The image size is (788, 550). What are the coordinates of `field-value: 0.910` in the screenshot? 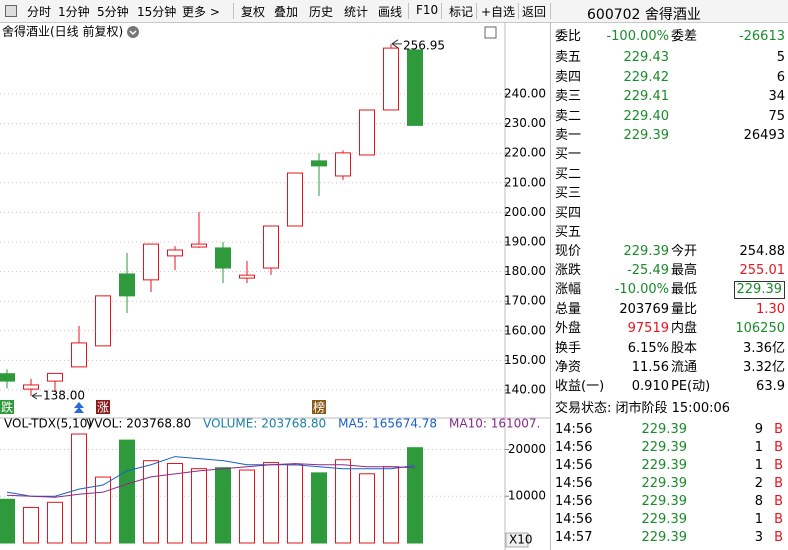 It's located at (650, 387).